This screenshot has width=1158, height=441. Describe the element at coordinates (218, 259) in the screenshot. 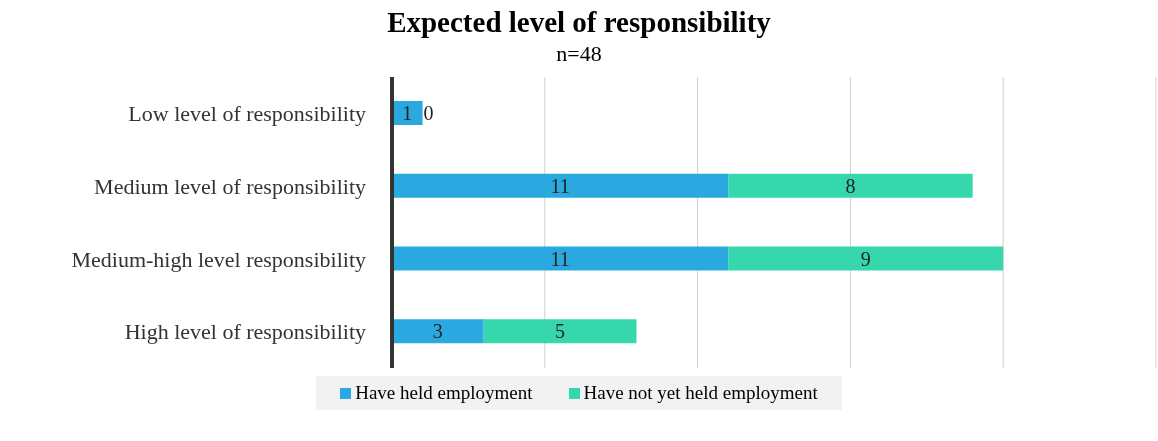

I see `y-tick-label: Medium-high level responsibility` at that location.